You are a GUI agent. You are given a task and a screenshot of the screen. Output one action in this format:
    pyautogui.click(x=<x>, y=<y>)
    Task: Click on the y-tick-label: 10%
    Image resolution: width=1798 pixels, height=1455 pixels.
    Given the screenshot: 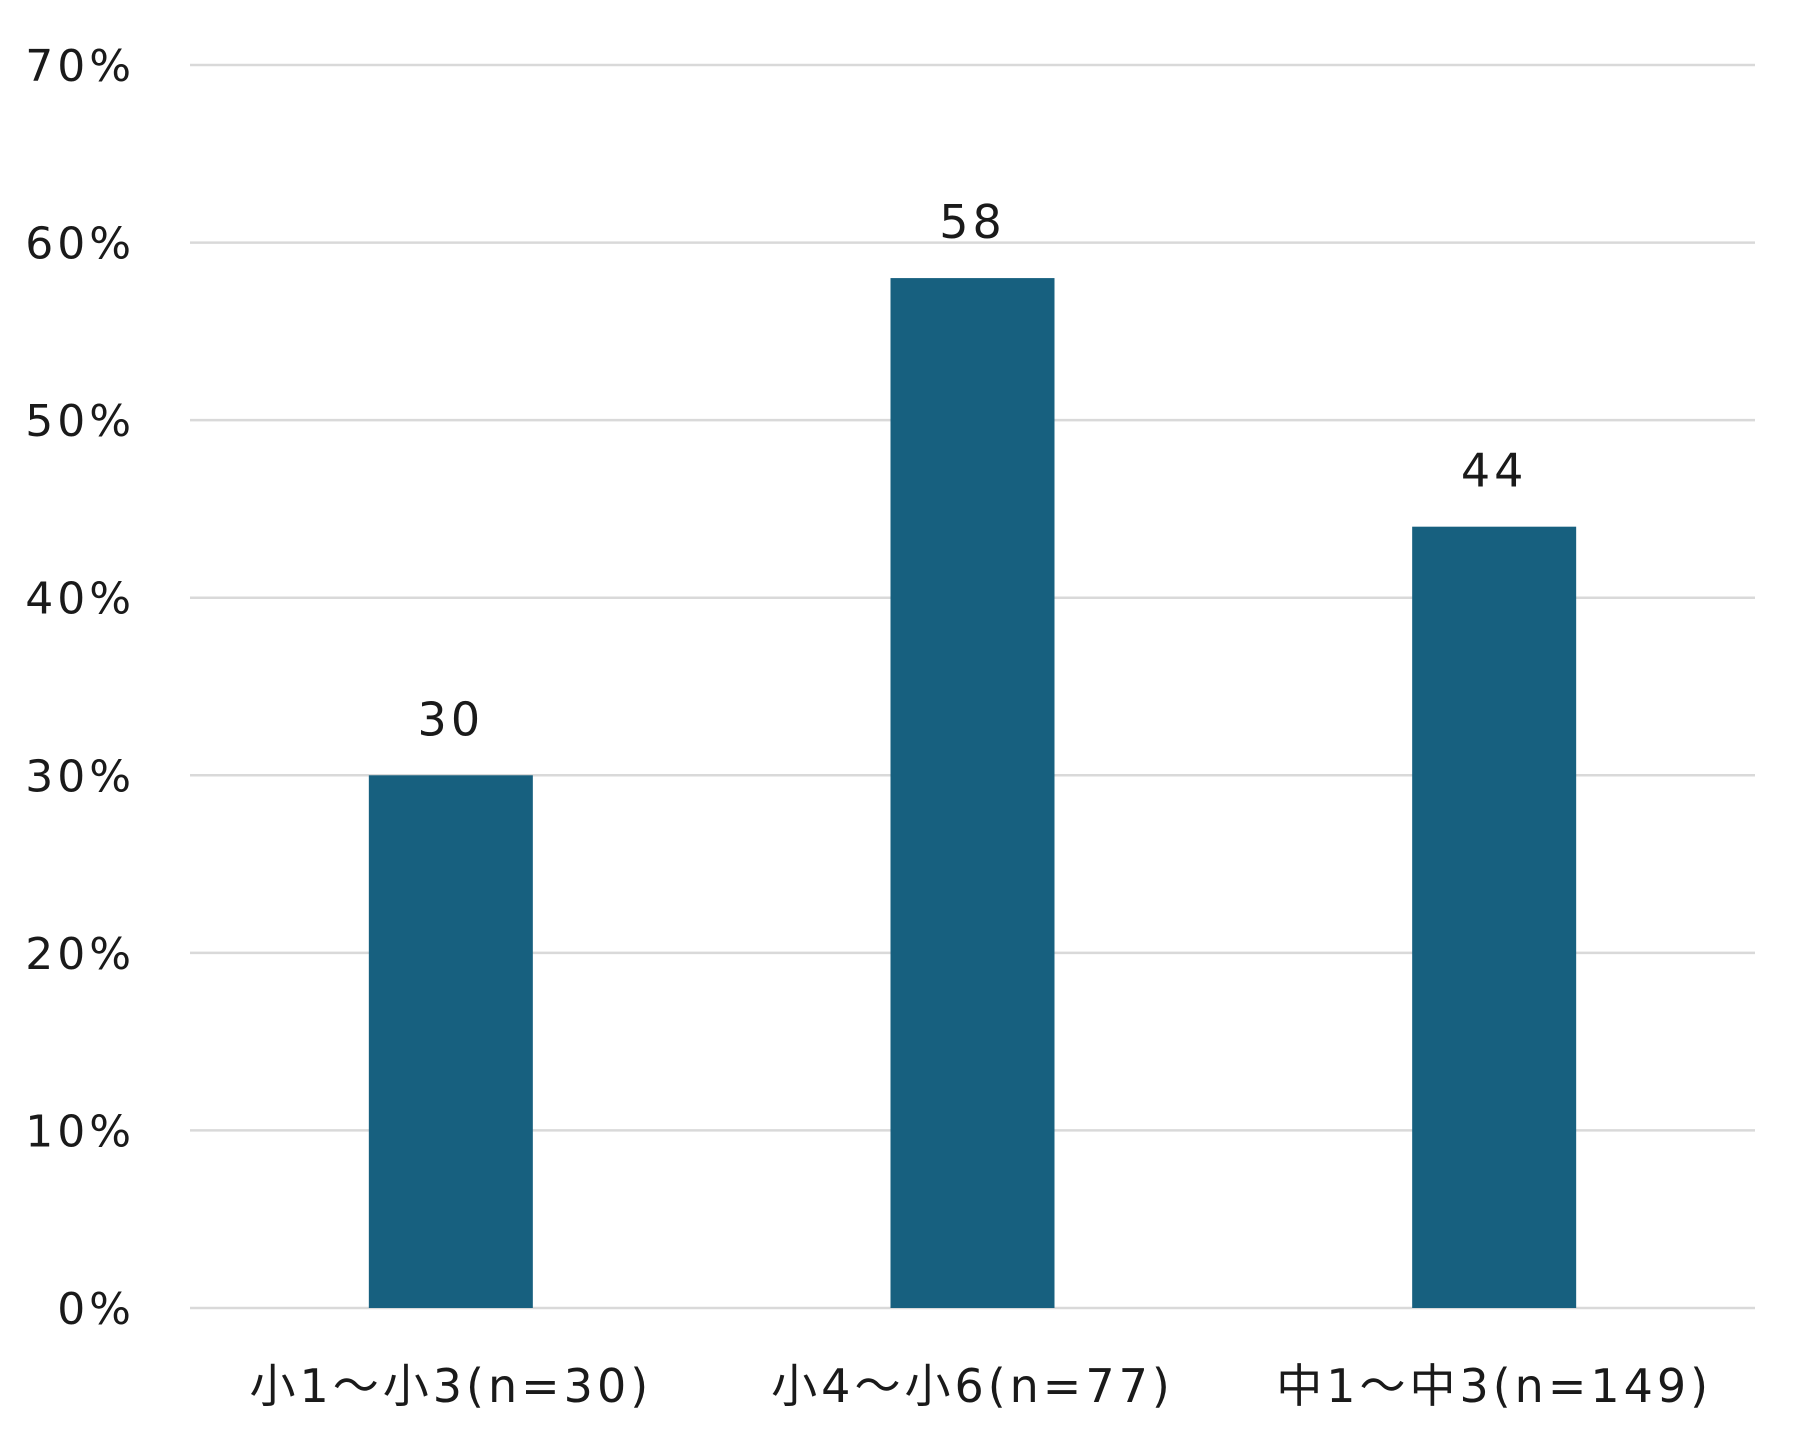 What is the action you would take?
    pyautogui.click(x=80, y=1131)
    